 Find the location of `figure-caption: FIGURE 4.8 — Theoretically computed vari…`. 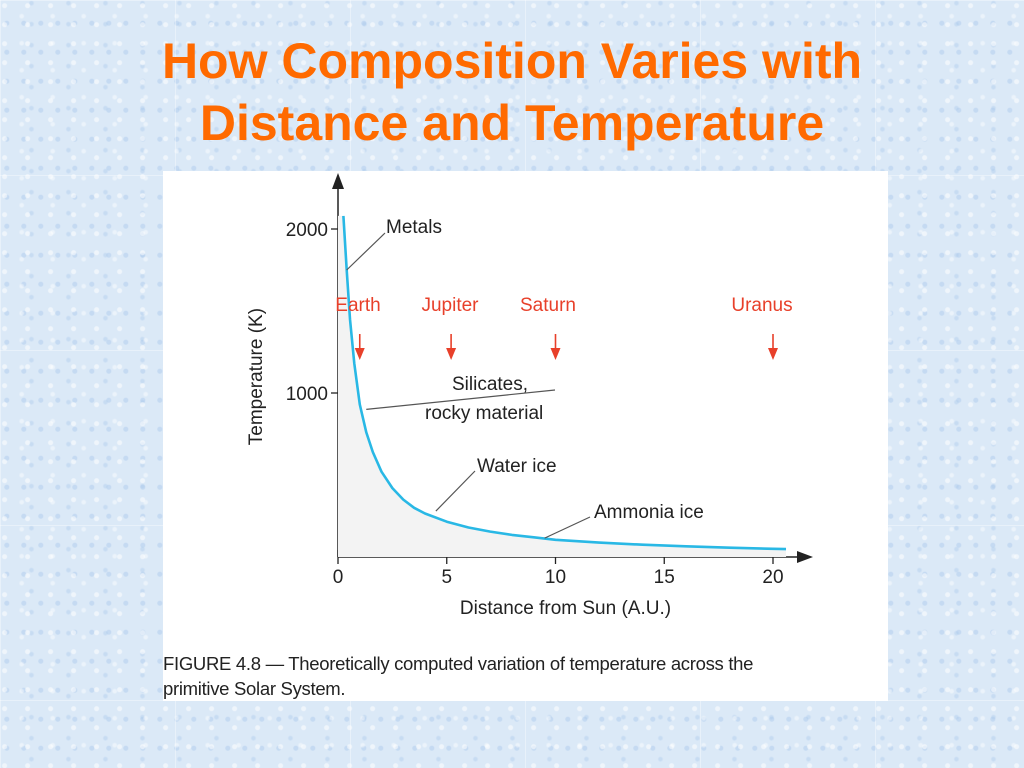

figure-caption: FIGURE 4.8 — Theoretically computed vari… is located at coordinates (525, 676).